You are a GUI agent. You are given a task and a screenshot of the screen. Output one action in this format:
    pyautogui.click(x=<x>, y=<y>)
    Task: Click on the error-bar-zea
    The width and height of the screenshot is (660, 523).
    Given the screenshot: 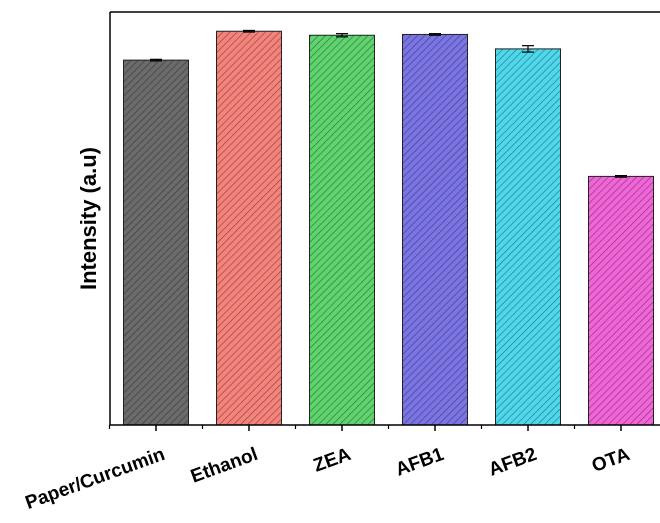 What is the action you would take?
    pyautogui.click(x=342, y=35)
    